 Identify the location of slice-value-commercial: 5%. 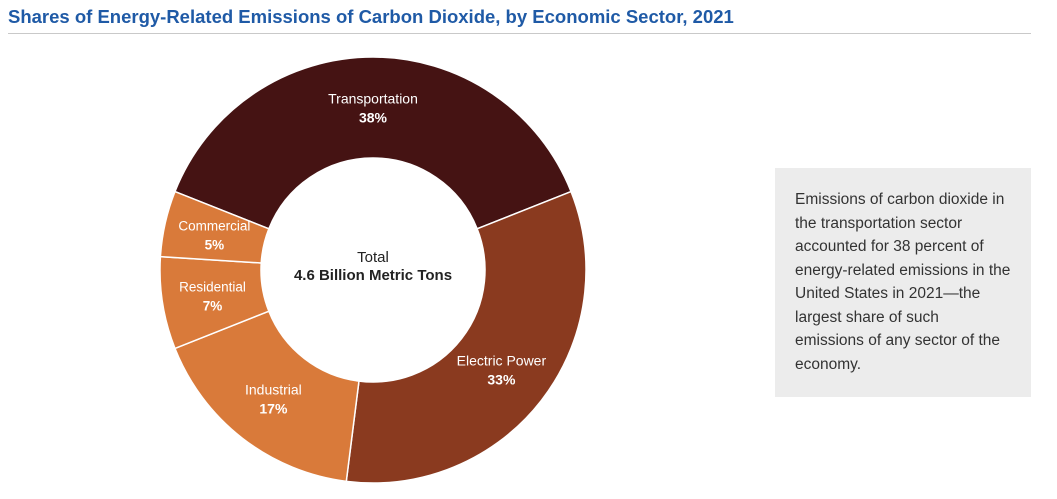
(215, 245).